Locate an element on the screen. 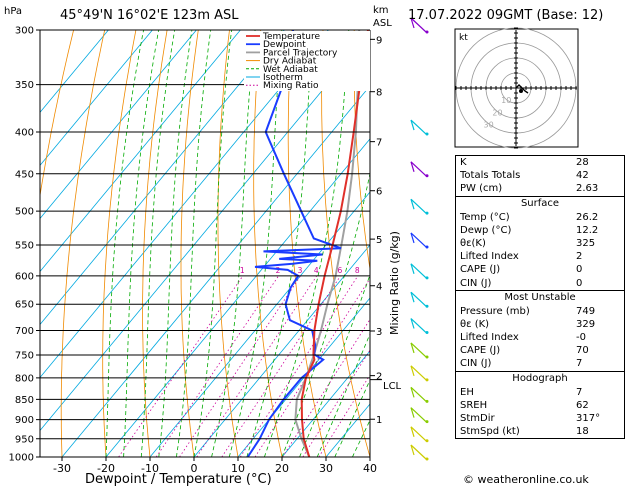  wind-barbs is located at coordinates (419, 239).